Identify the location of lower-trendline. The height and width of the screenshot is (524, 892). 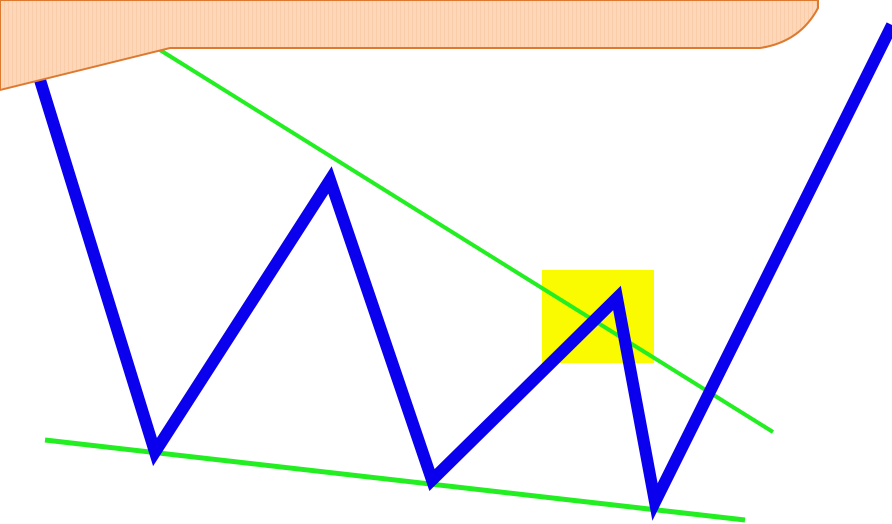
(395, 480).